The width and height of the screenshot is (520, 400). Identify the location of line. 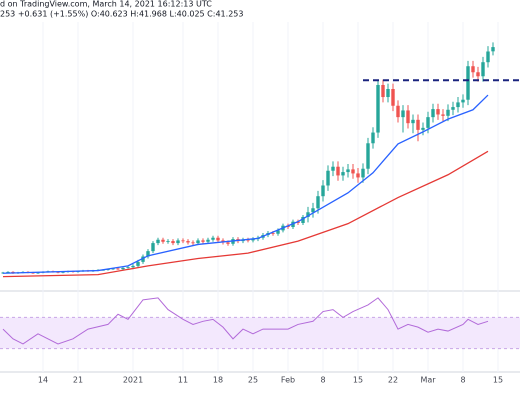
(245, 321).